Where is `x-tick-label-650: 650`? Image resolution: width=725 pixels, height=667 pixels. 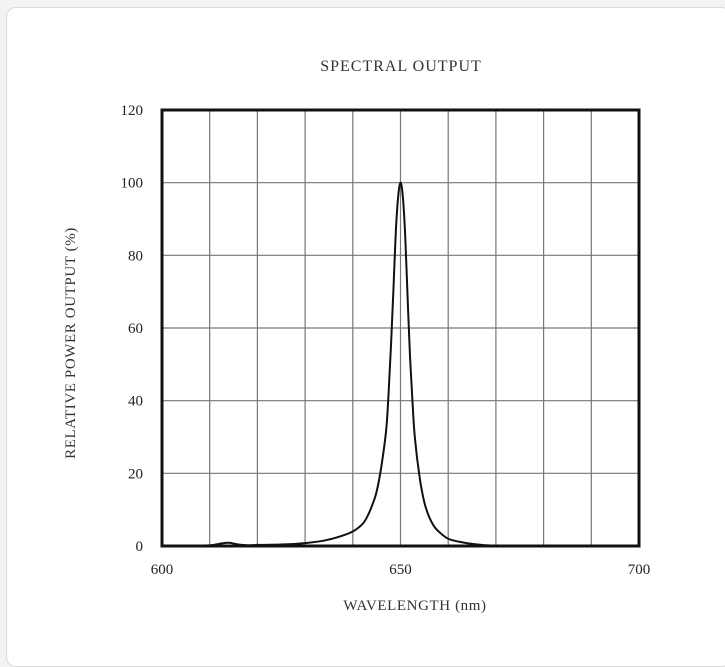
x-tick-label-650: 650 is located at coordinates (400, 570).